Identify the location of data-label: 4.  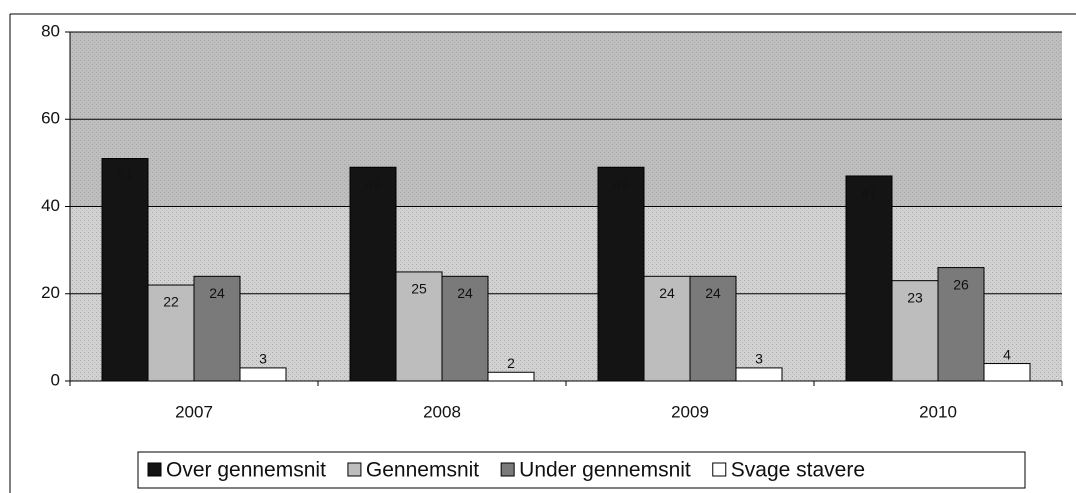
(1007, 354).